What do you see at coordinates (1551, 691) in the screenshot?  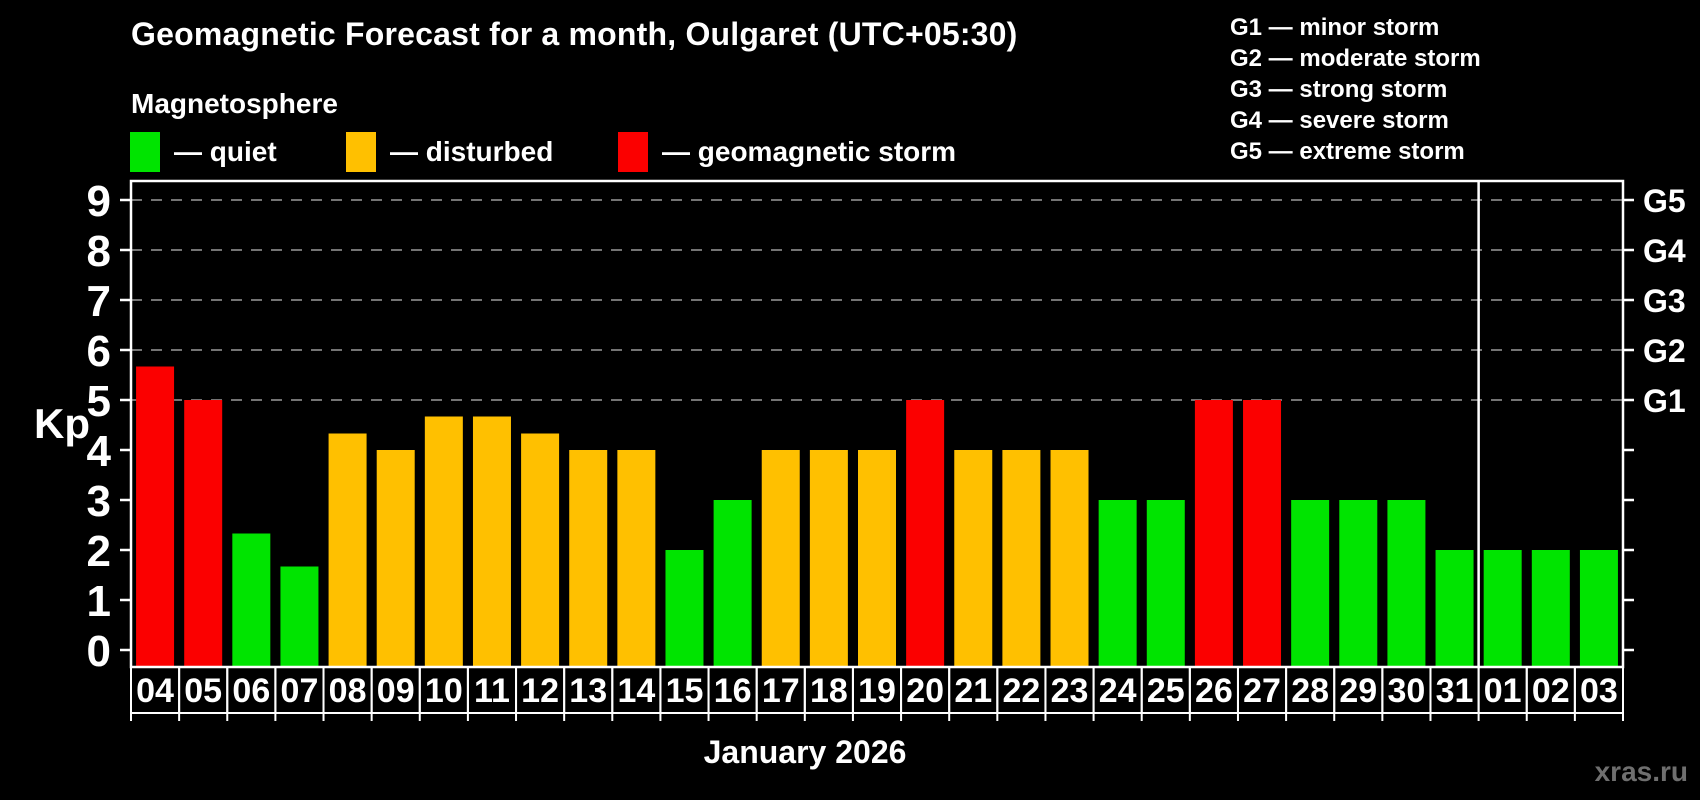 I see `day-label-02: 02` at bounding box center [1551, 691].